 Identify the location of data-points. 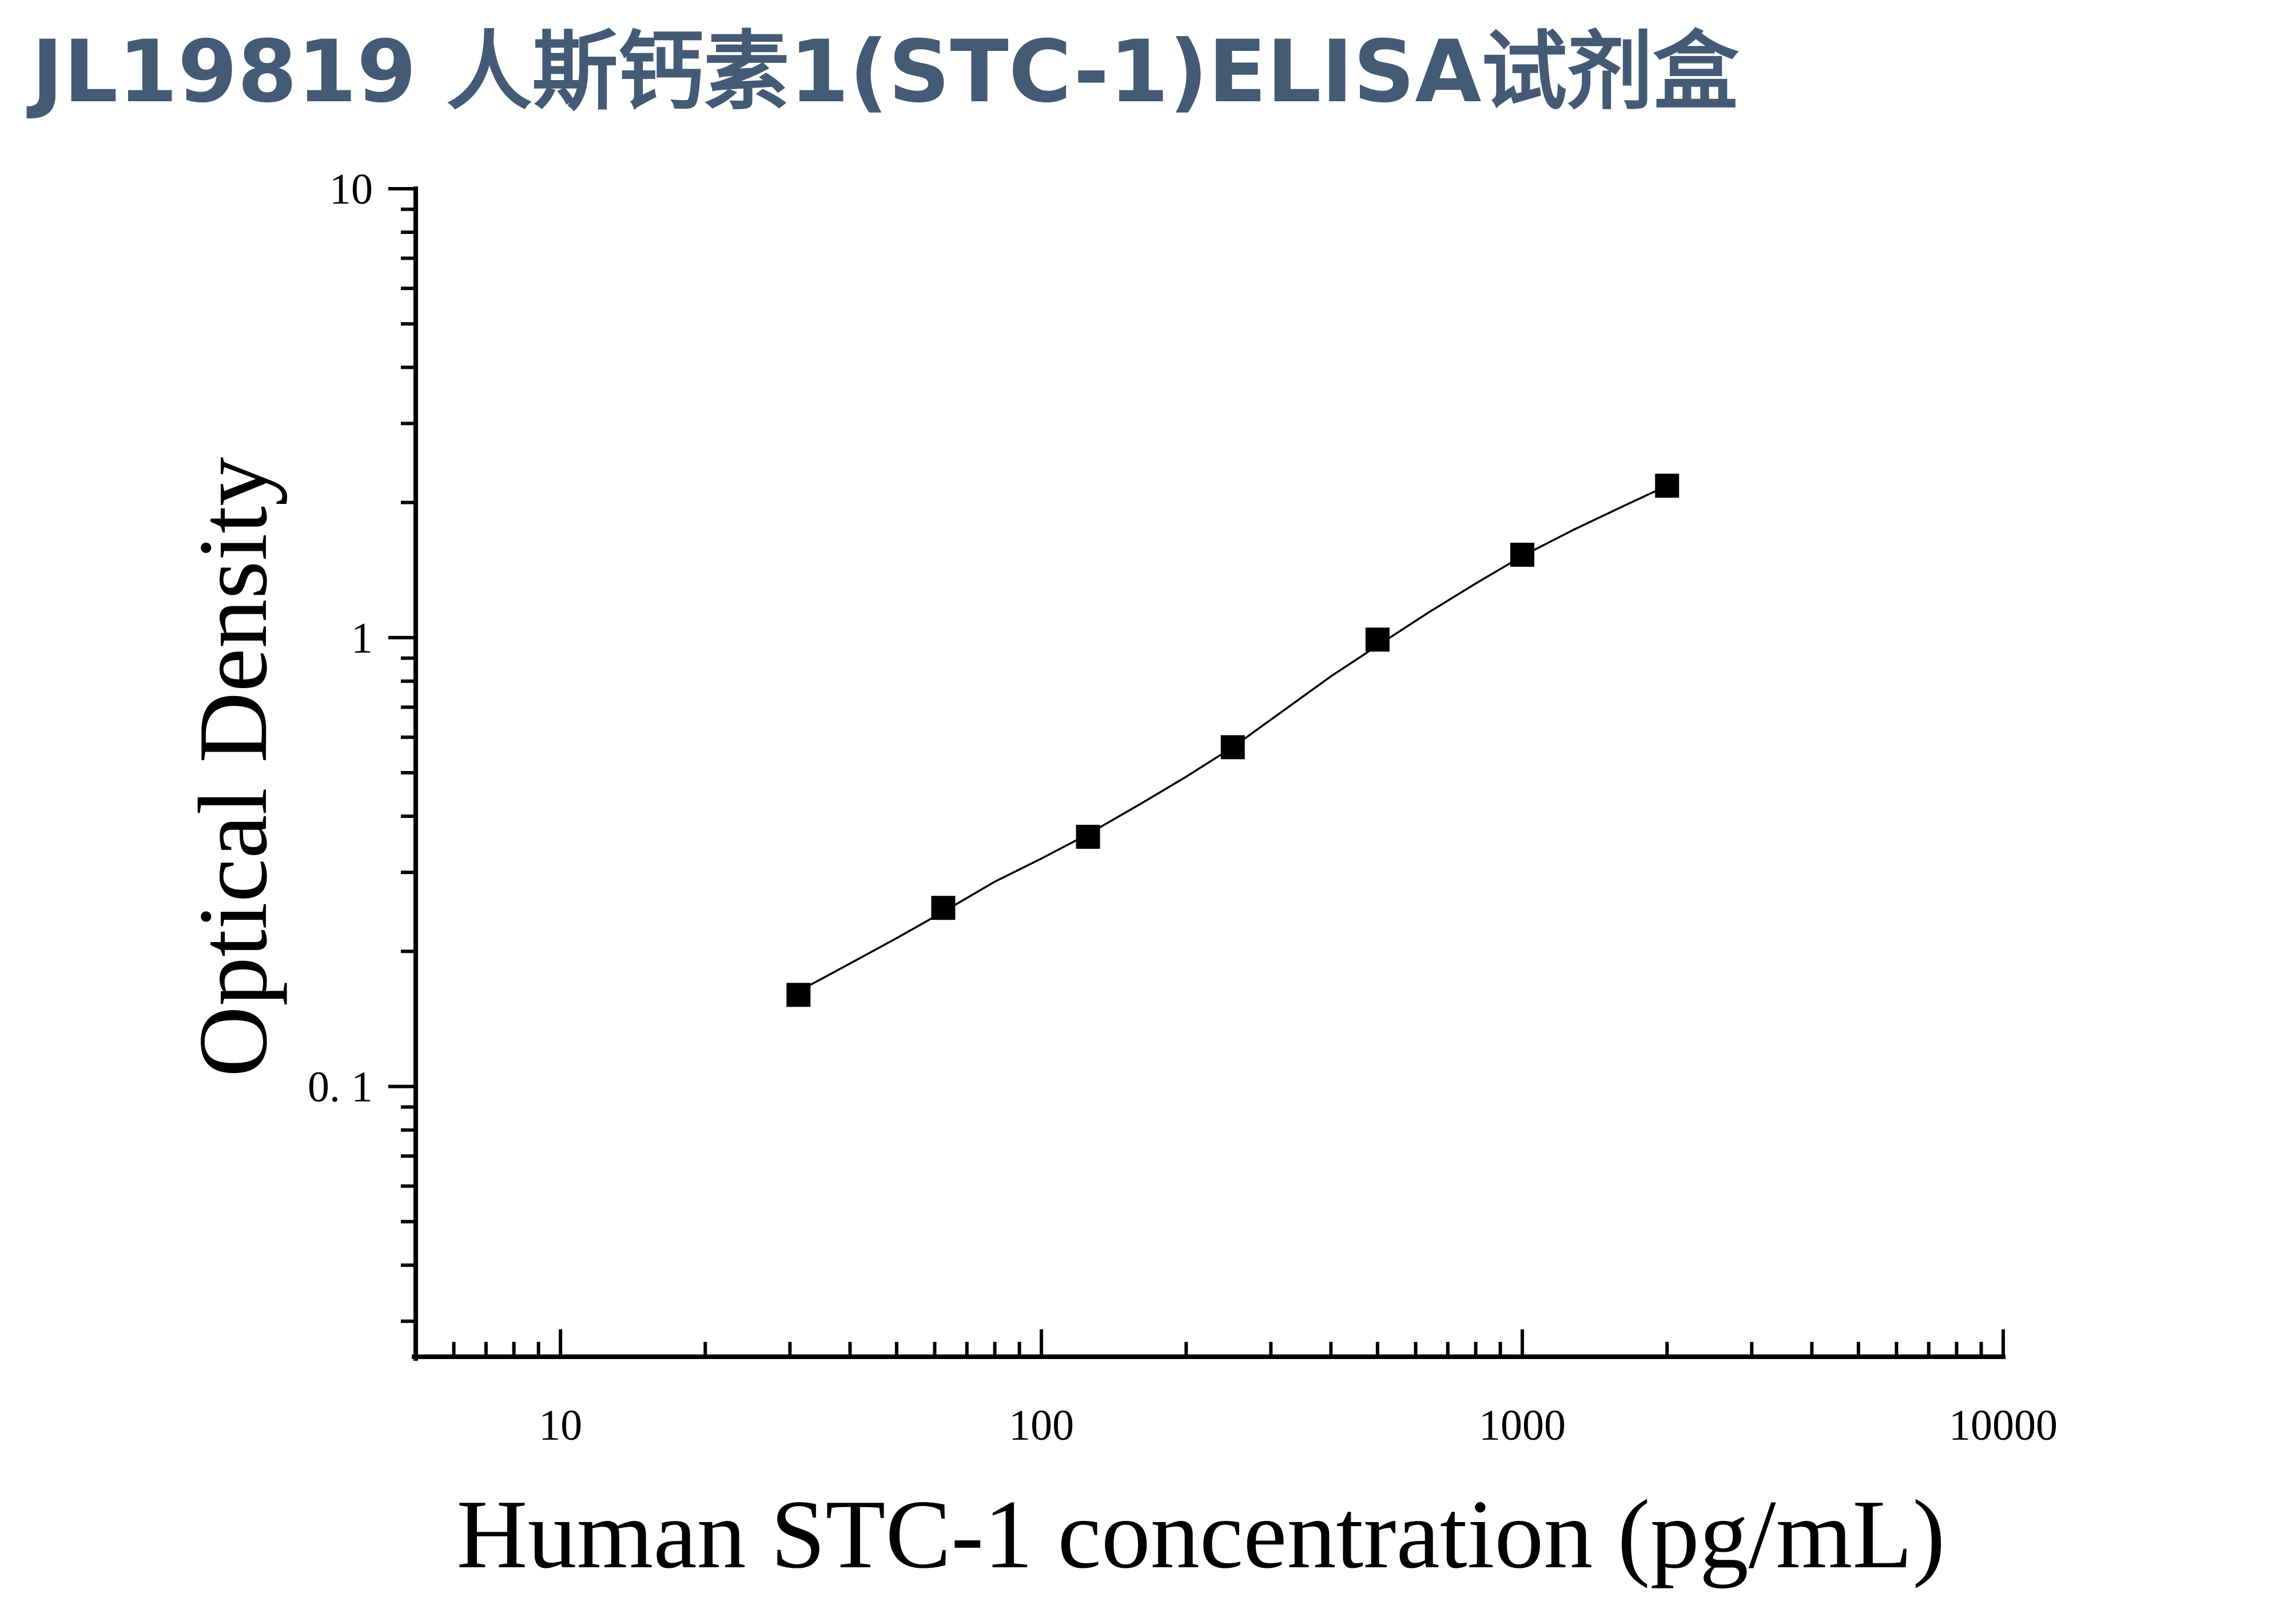
(1233, 740).